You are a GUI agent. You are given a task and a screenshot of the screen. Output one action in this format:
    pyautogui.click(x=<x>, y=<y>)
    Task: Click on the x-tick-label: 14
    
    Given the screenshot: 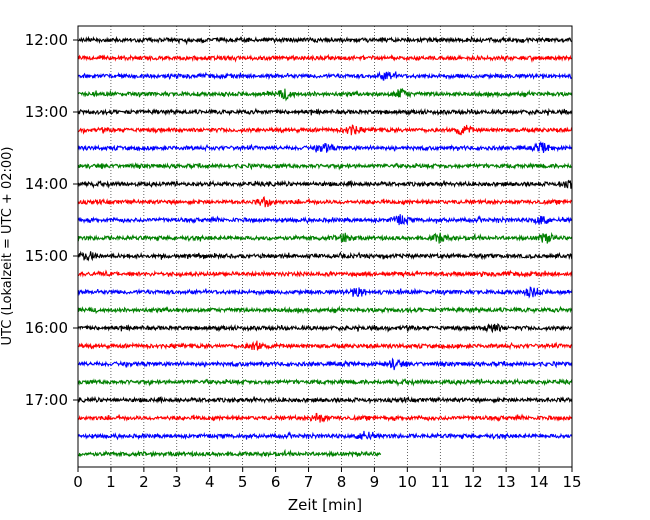 What is the action you would take?
    pyautogui.click(x=539, y=482)
    